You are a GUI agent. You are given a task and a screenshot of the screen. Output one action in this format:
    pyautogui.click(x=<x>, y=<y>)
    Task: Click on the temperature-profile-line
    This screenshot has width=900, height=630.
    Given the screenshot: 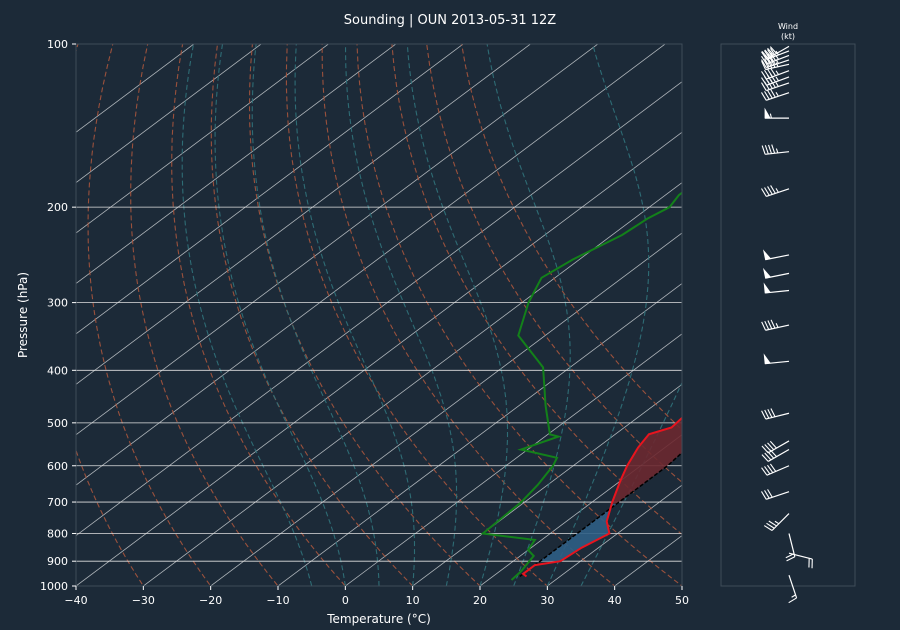 What is the action you would take?
    pyautogui.click(x=601, y=497)
    